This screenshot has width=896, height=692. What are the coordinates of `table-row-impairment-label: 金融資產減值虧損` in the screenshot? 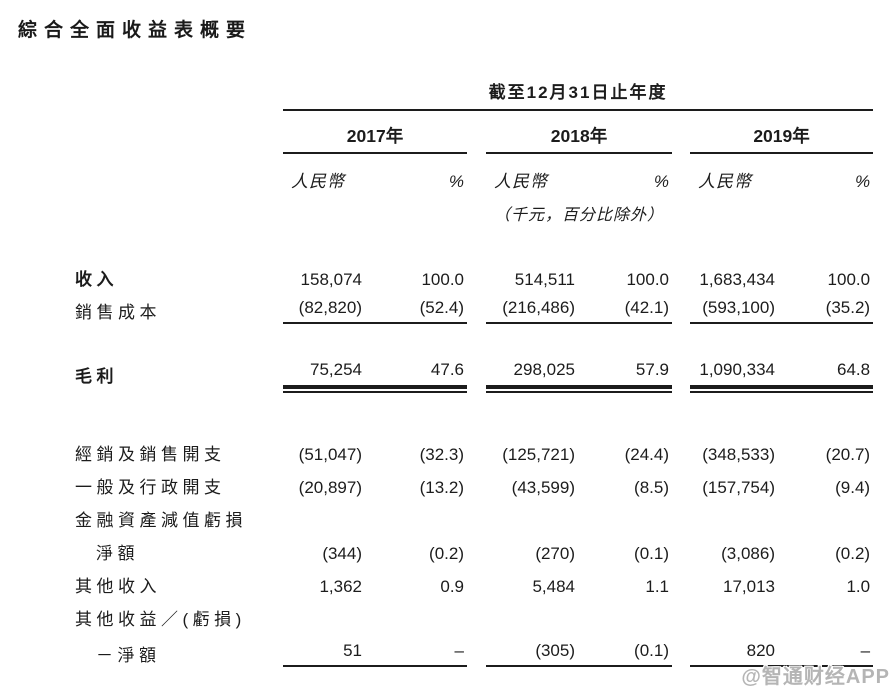 It's located at (474, 514).